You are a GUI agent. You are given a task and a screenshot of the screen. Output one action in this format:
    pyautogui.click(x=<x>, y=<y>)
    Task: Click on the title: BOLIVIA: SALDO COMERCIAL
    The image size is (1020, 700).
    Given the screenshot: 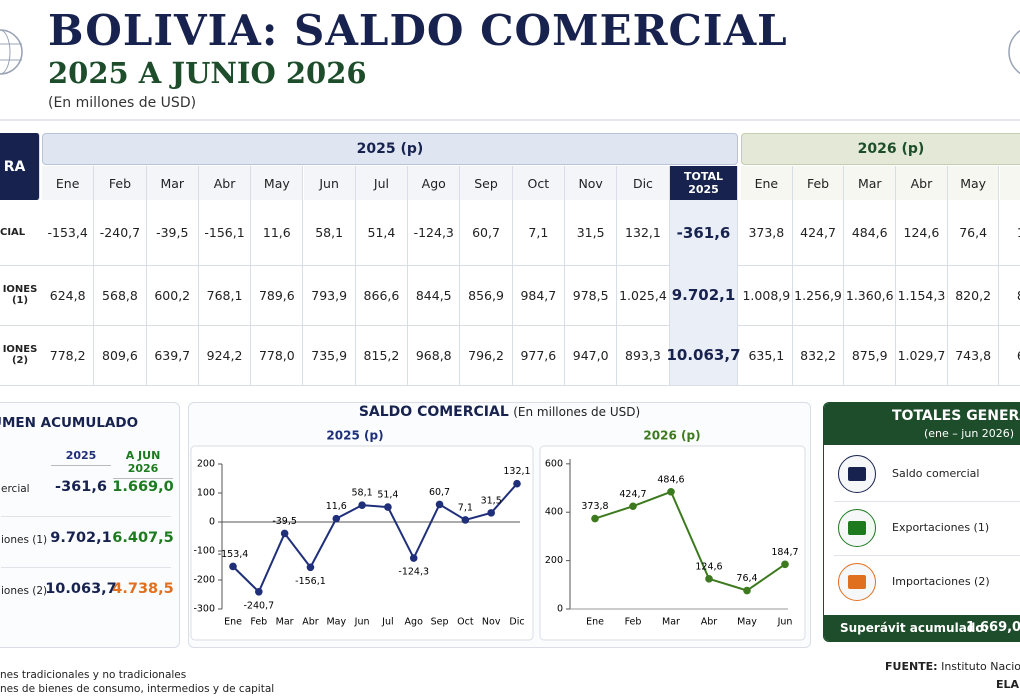 What is the action you would take?
    pyautogui.click(x=418, y=30)
    